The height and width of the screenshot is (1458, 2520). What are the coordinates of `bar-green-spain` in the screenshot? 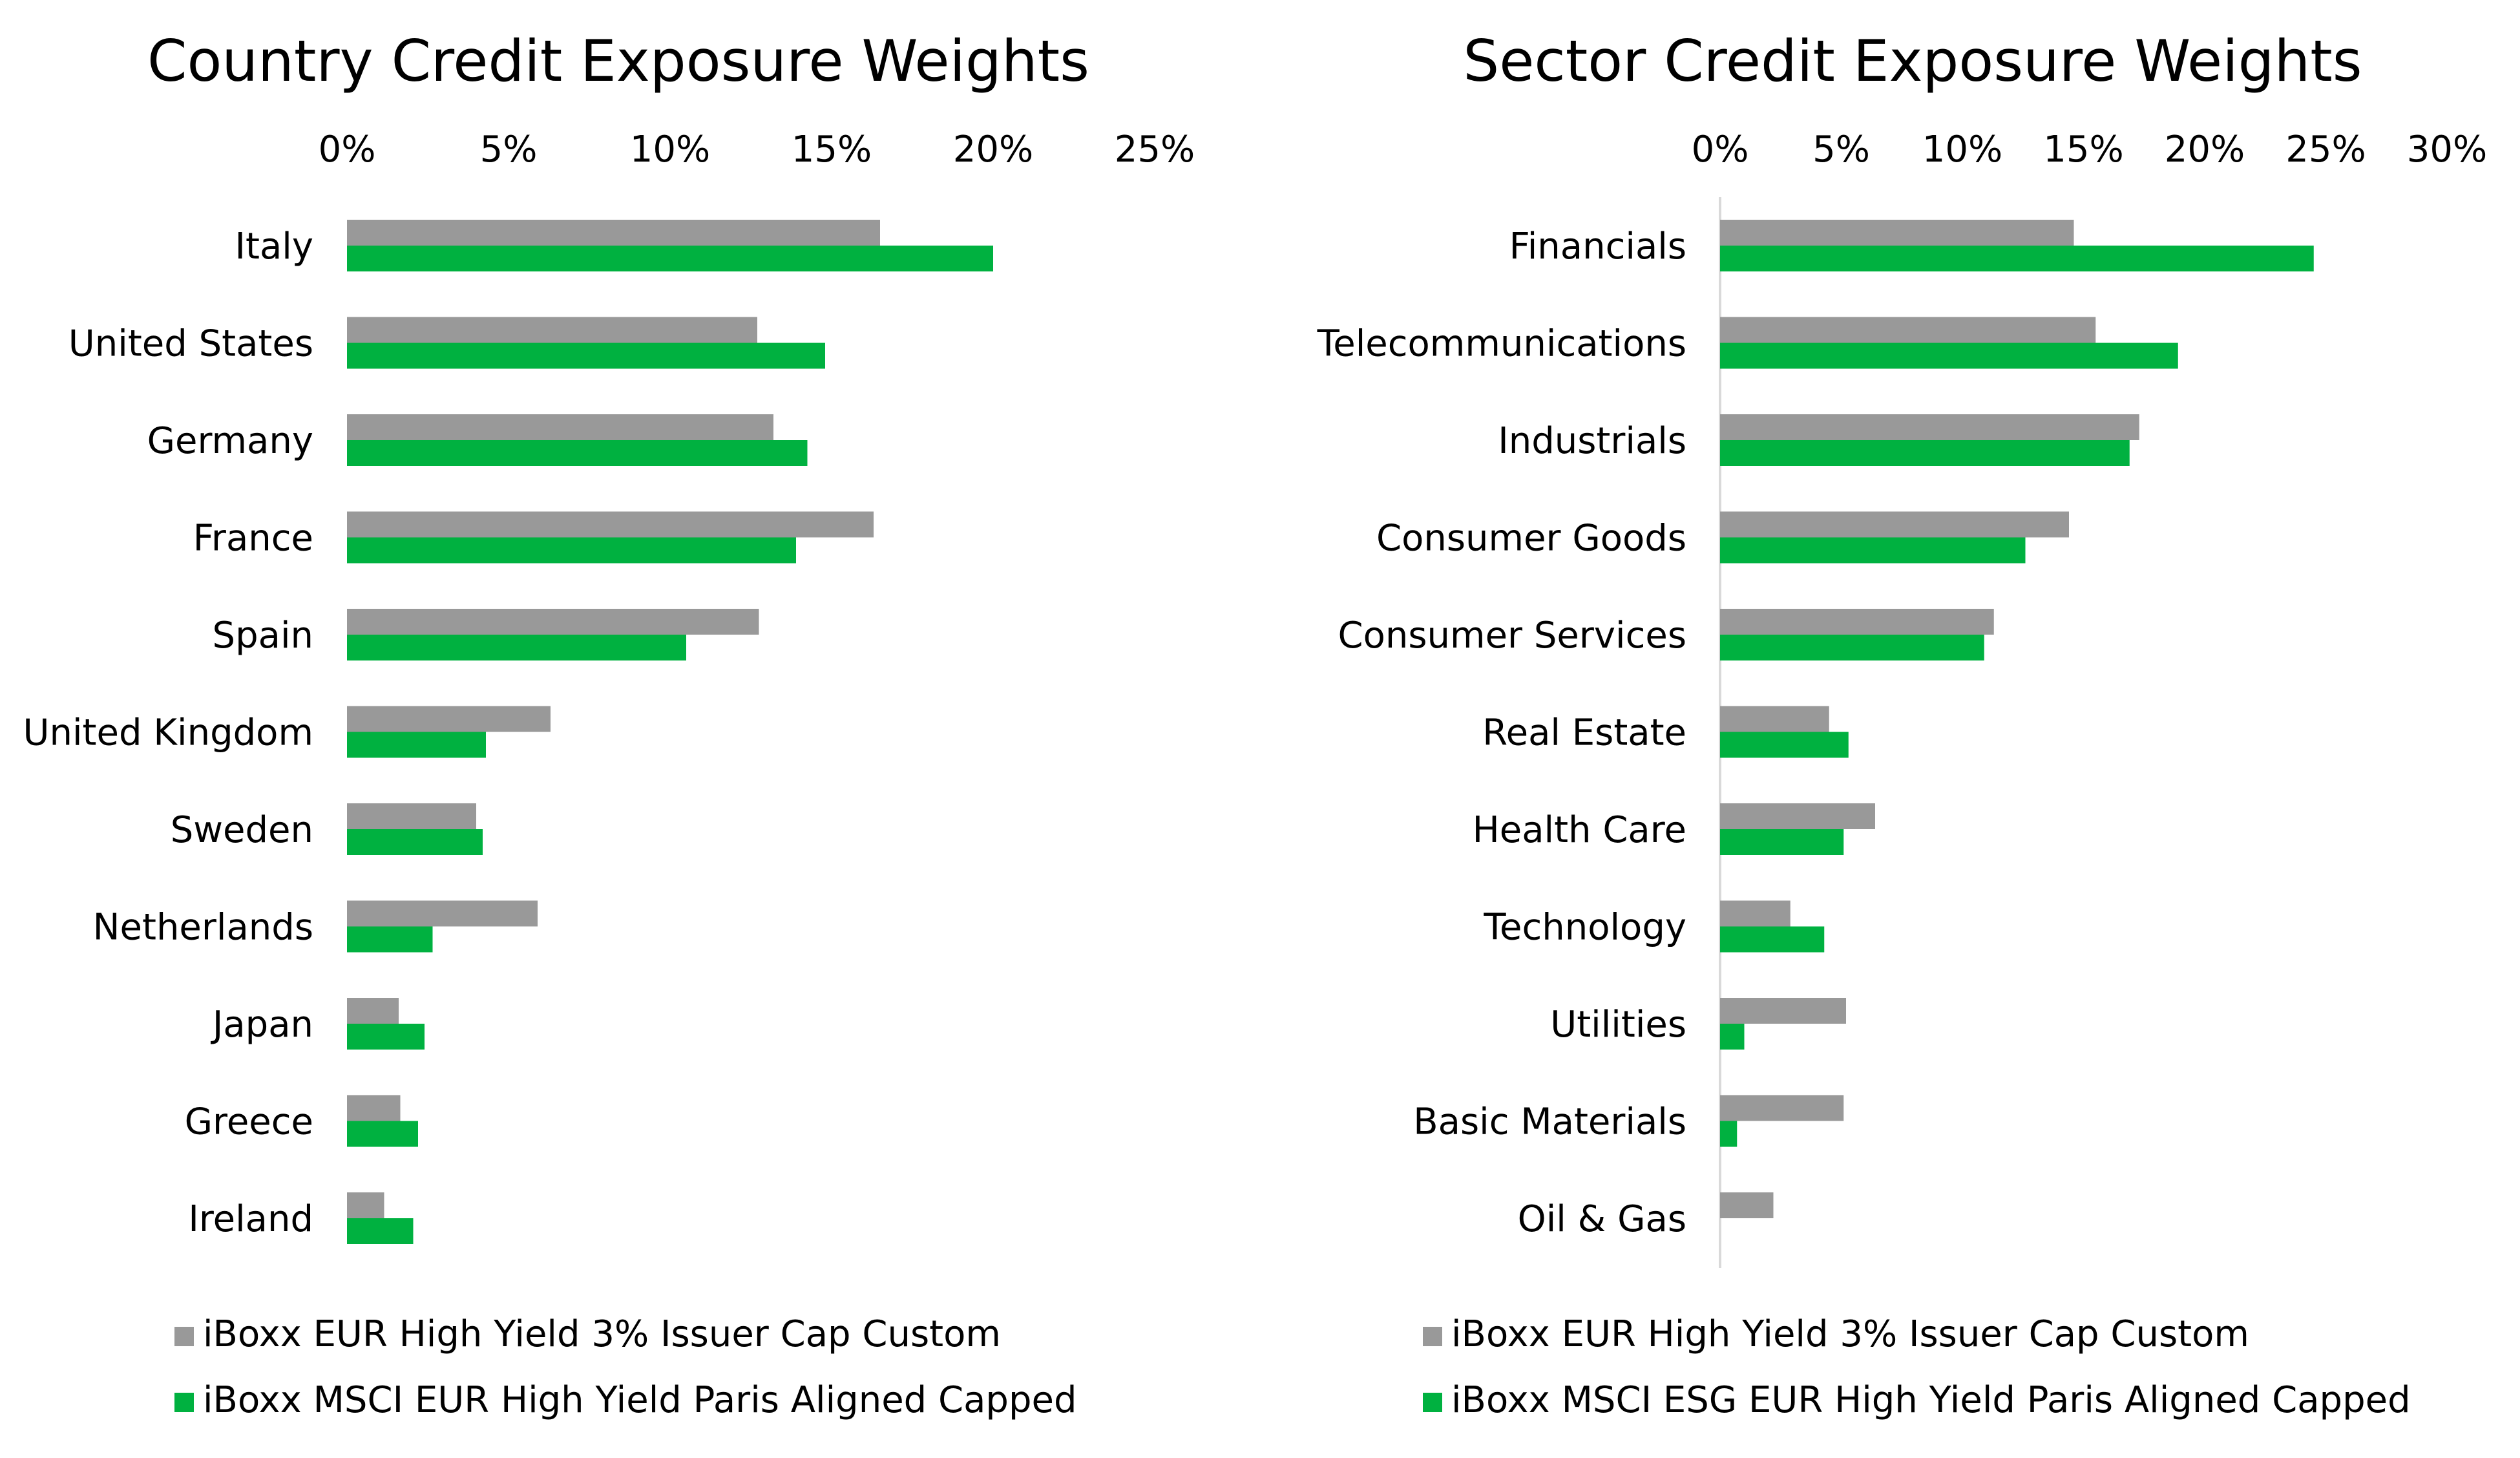 It's located at (516, 648).